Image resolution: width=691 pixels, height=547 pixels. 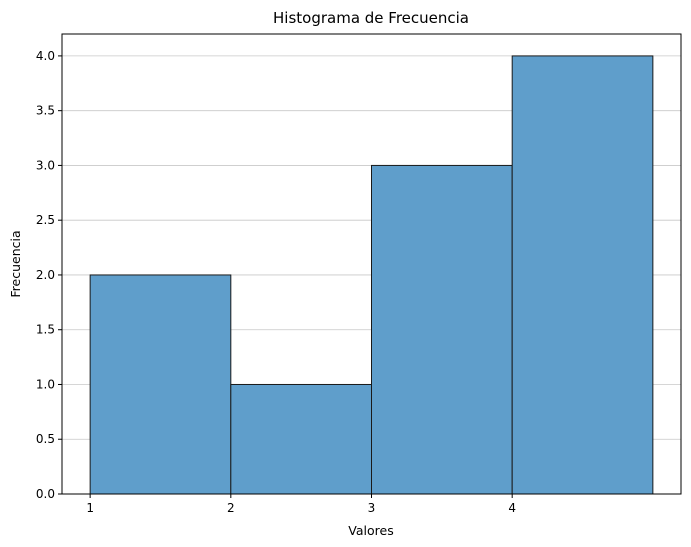 I want to click on x-axis-title: Valores, so click(x=370, y=530).